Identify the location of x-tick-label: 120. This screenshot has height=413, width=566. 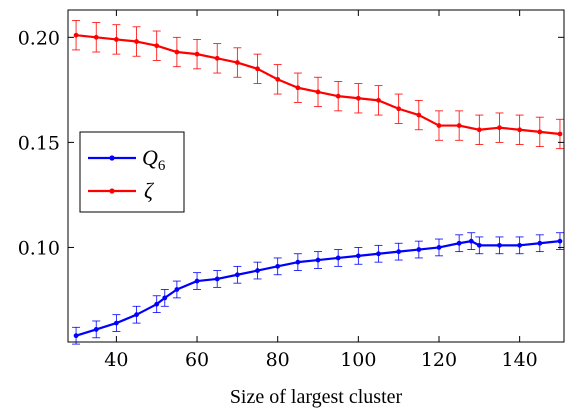
(439, 360).